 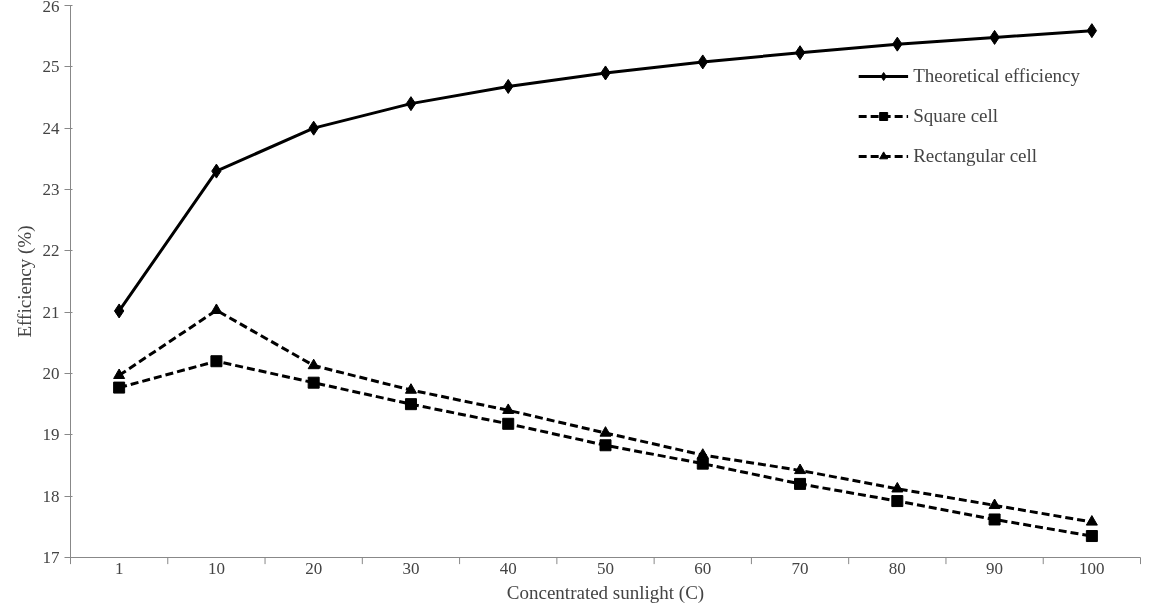 I want to click on x-tick-label: 90, so click(x=995, y=568).